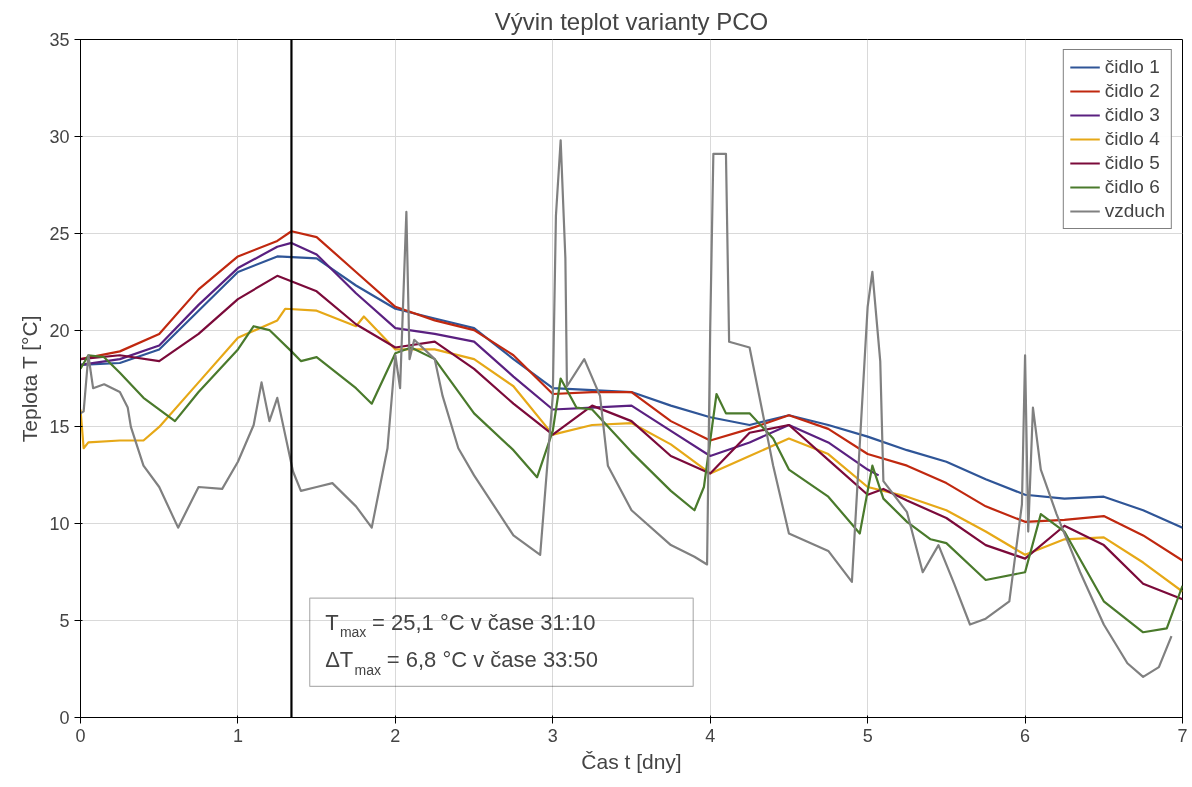 The width and height of the screenshot is (1192, 787). What do you see at coordinates (710, 735) in the screenshot?
I see `x-tick-label: 4` at bounding box center [710, 735].